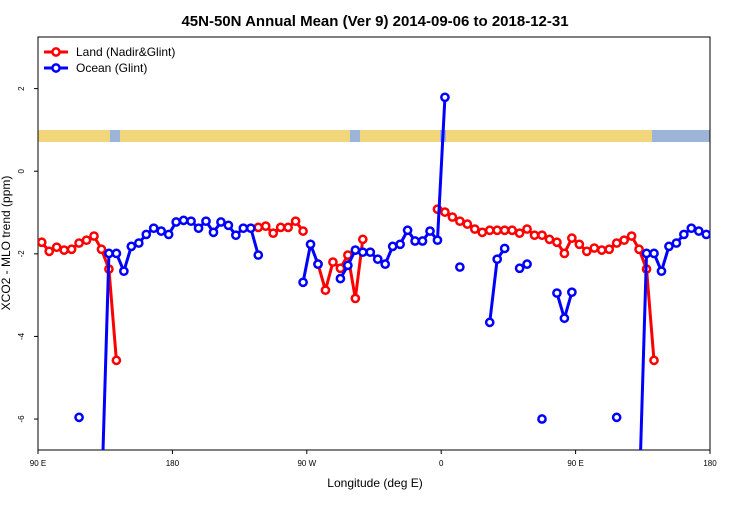 This screenshot has width=750, height=505. Describe the element at coordinates (374, 483) in the screenshot. I see `x-axis-label: Longitude (deg E)` at that location.